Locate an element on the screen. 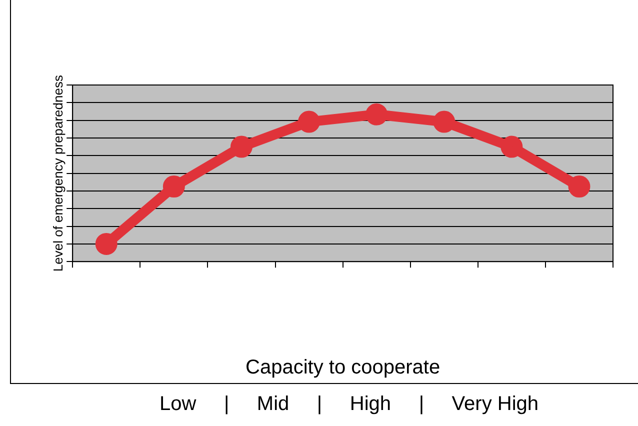  x-axis-title: Capacity to cooperate is located at coordinates (343, 367).